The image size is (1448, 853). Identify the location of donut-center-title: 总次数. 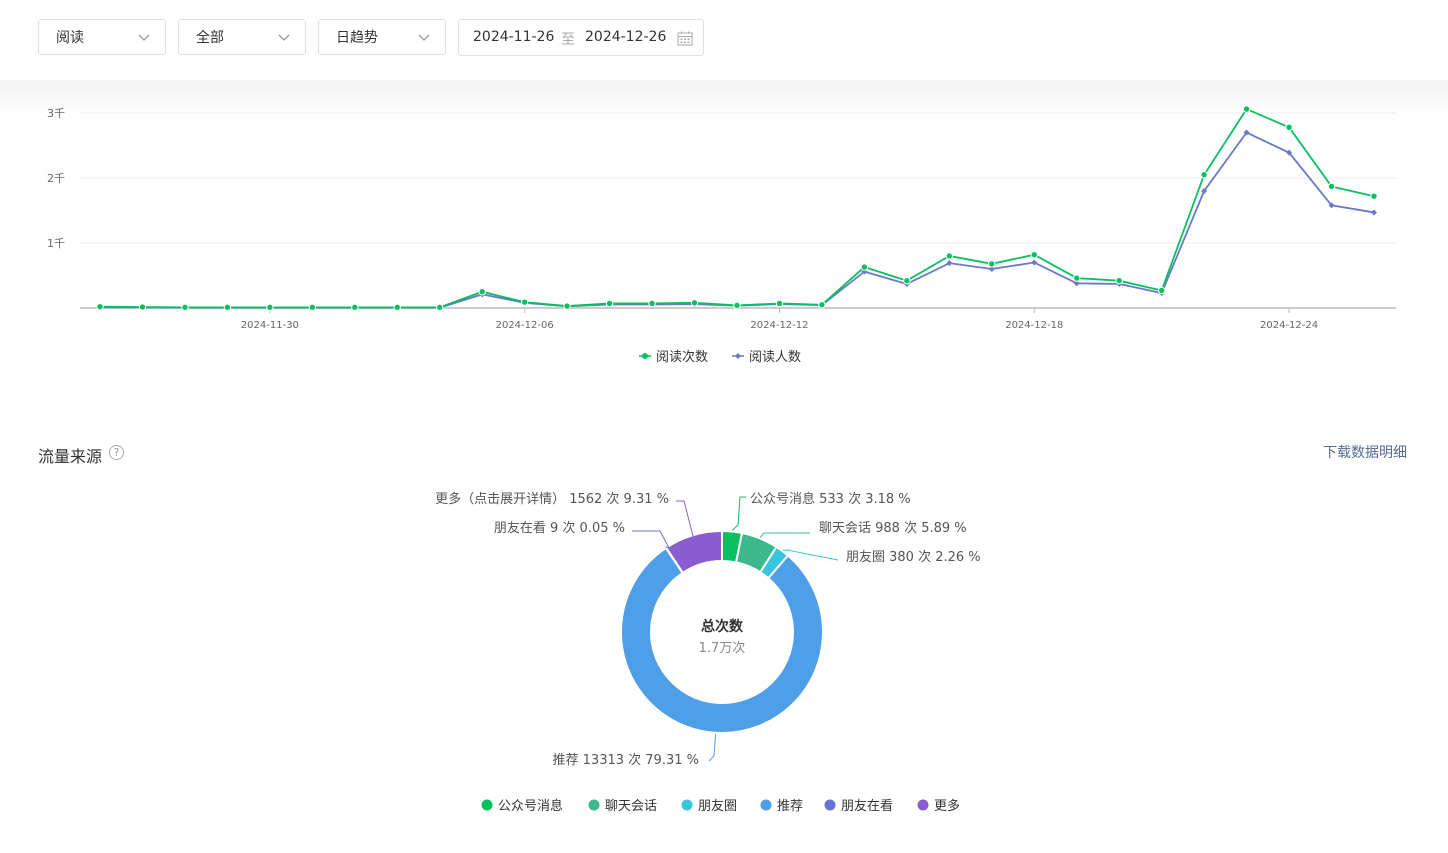
(722, 626).